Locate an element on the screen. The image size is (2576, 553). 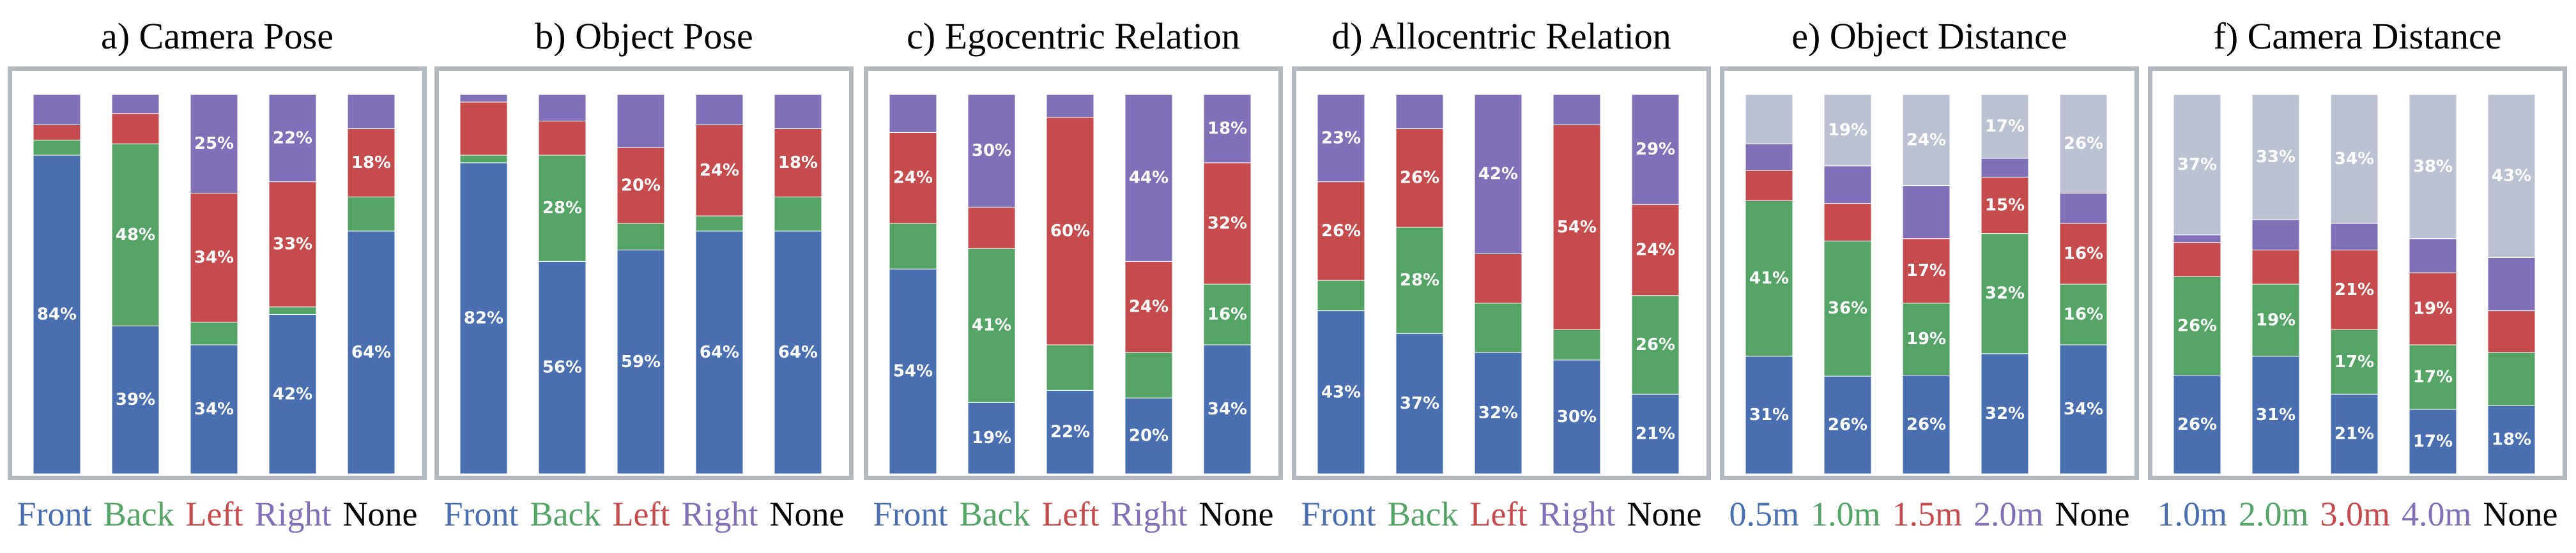
data-label: 21% is located at coordinates (2354, 435).